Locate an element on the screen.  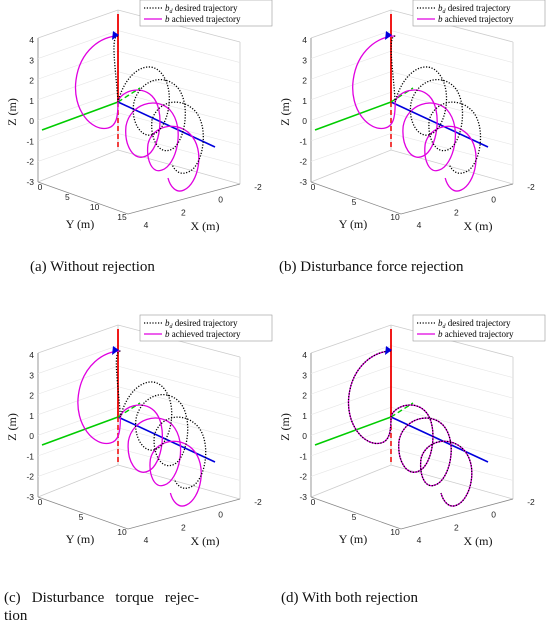
y-tick-label: 0 is located at coordinates (313, 502).